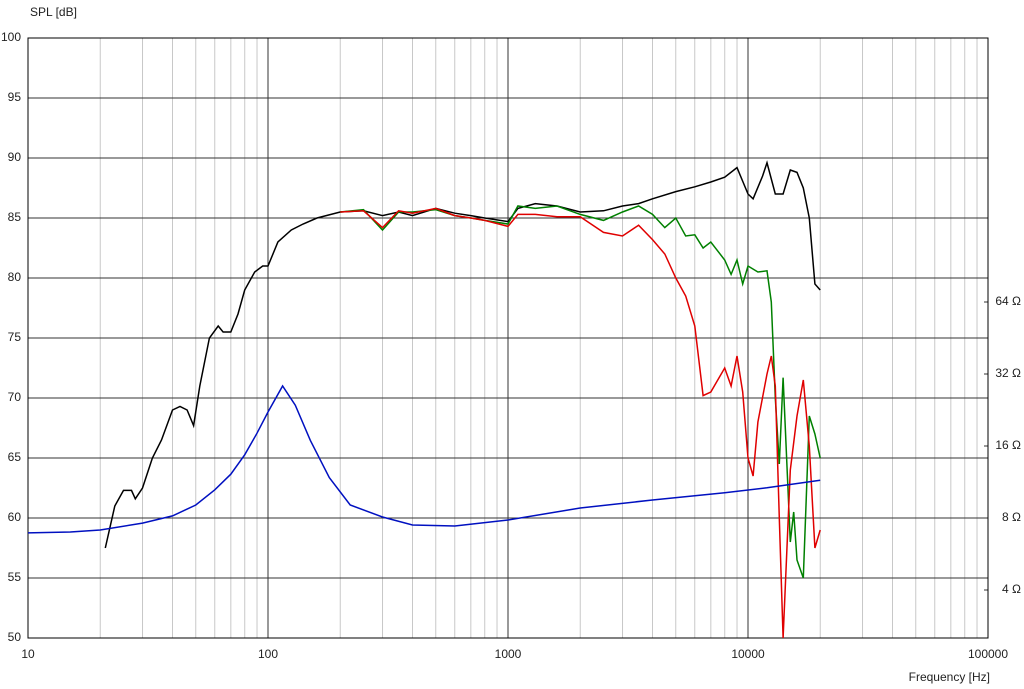 Image resolution: width=1024 pixels, height=689 pixels. What do you see at coordinates (1011, 589) in the screenshot?
I see `y2-tick-label: 4 Ω` at bounding box center [1011, 589].